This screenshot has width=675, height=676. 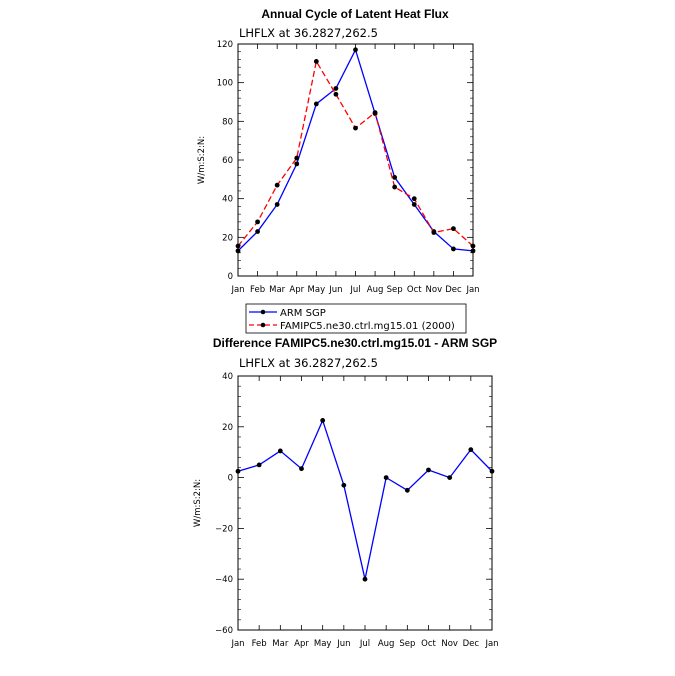 What do you see at coordinates (225, 45) in the screenshot?
I see `y-tick-label: 120` at bounding box center [225, 45].